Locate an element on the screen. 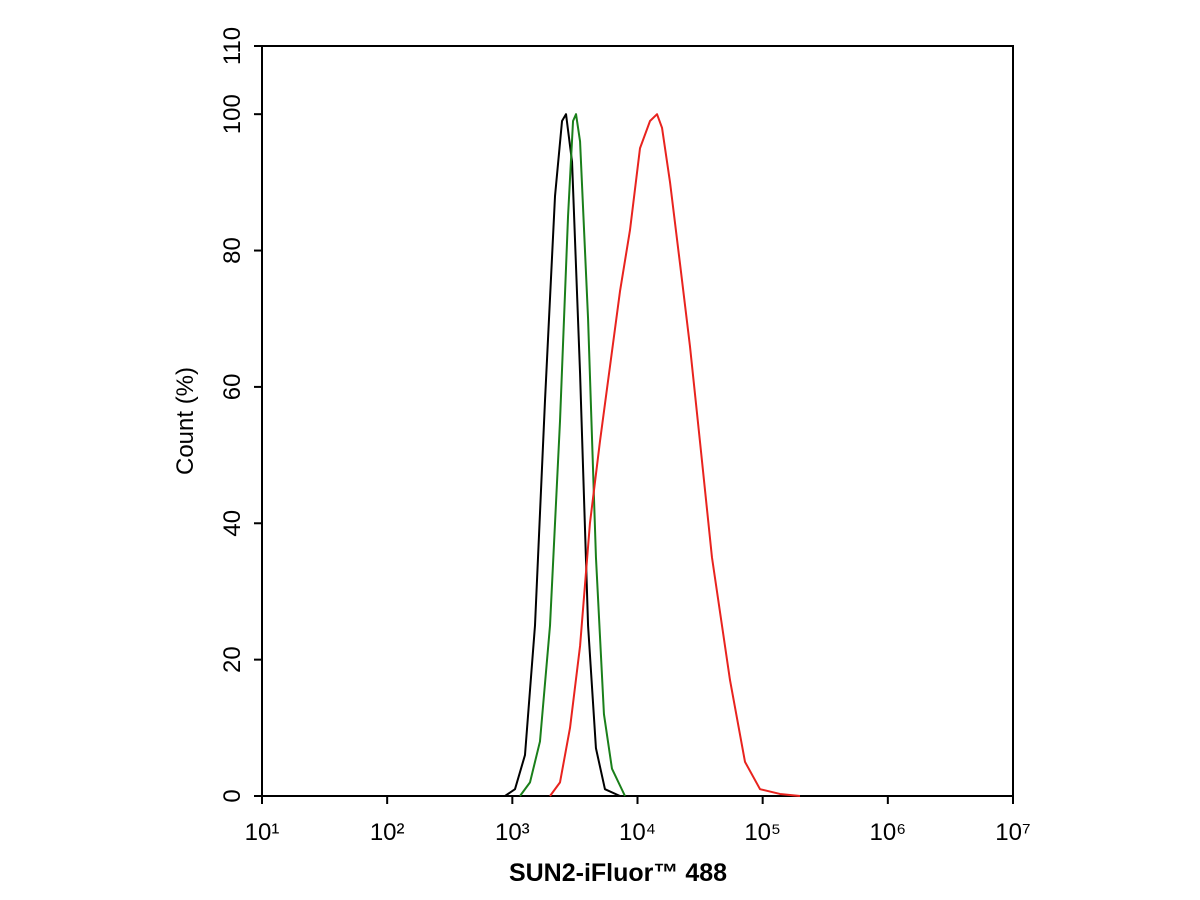 The width and height of the screenshot is (1200, 900). x-tick-label: 10² is located at coordinates (387, 832).